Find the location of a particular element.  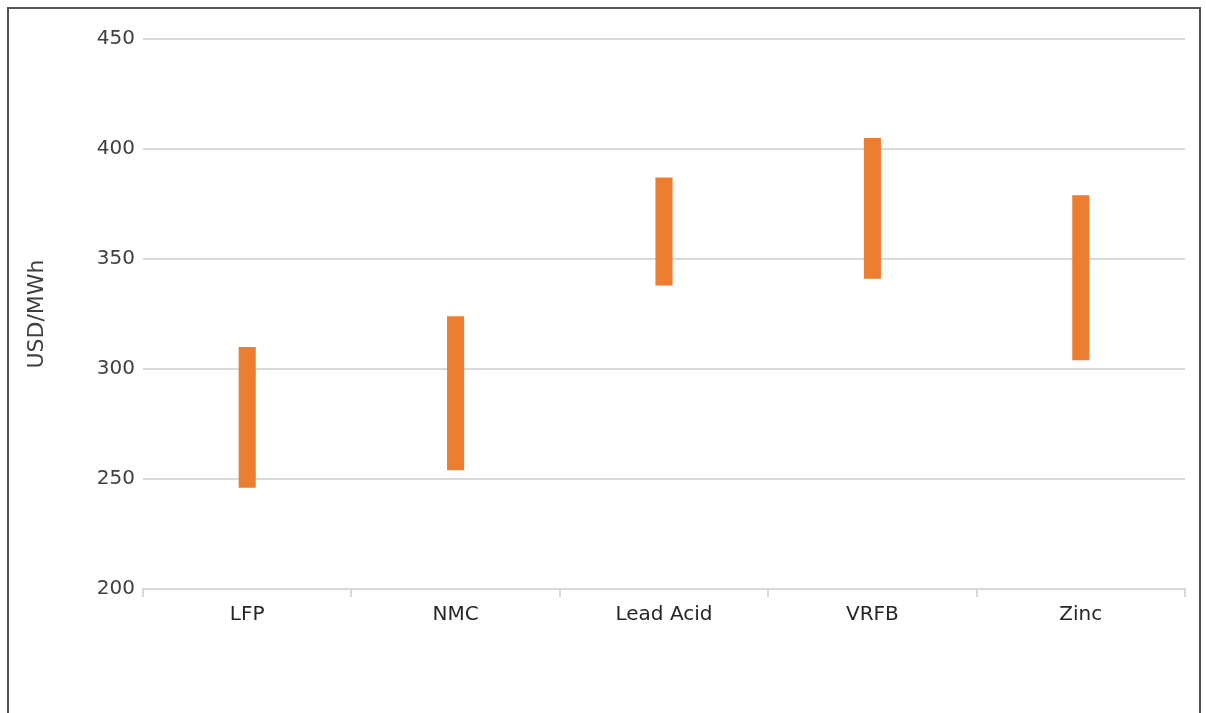

y-tick-label: 450 is located at coordinates (115, 37).